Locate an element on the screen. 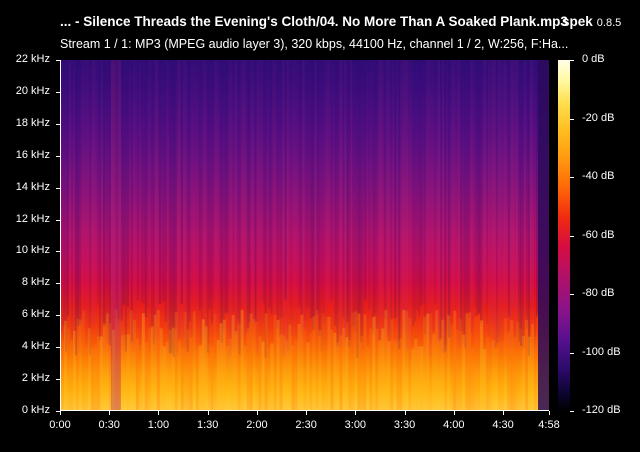 This screenshot has width=640, height=452. colorbar-label: -60 dB is located at coordinates (598, 234).